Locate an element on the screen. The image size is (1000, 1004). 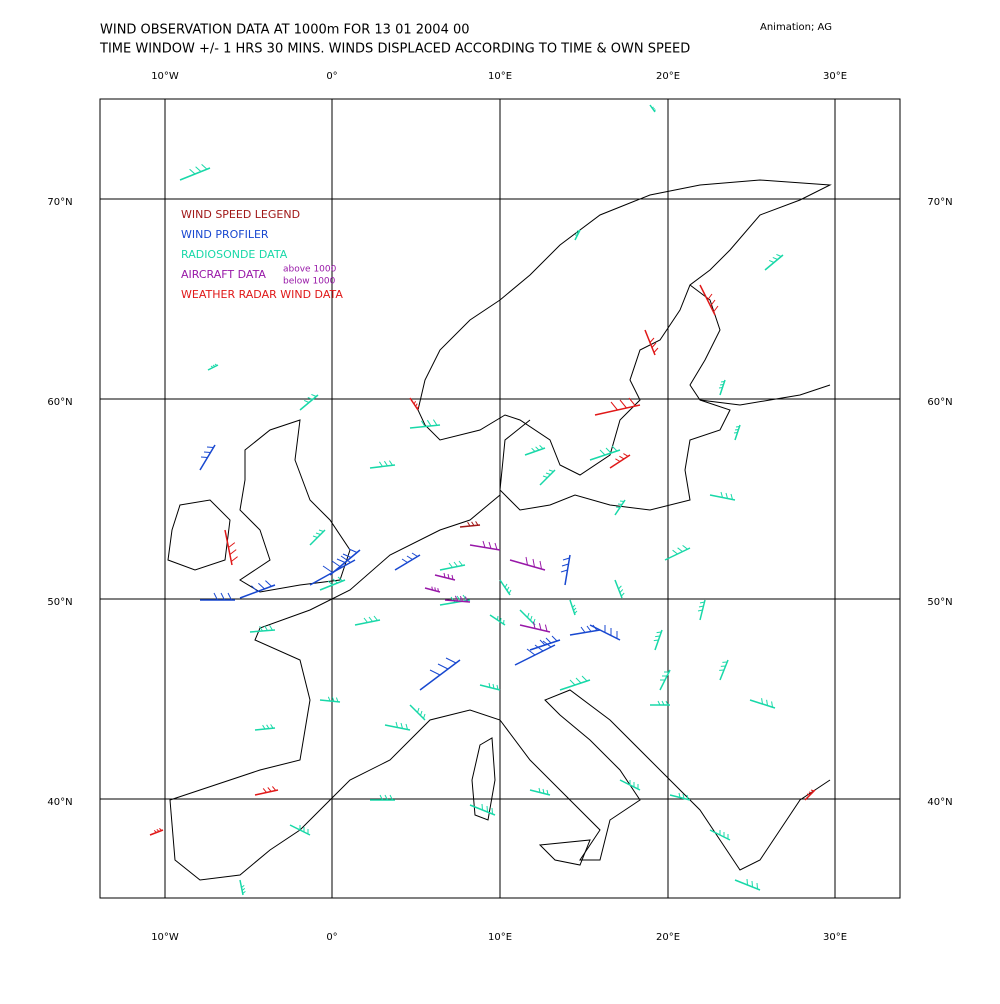
lon-label-bottom: 10°E is located at coordinates (500, 937).